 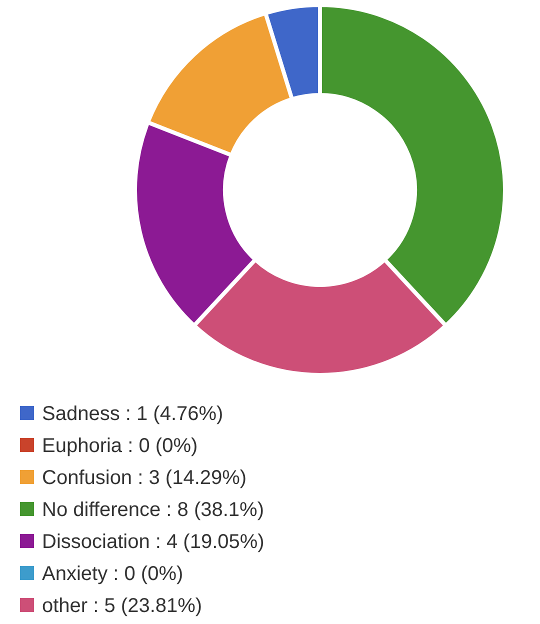 What do you see at coordinates (153, 542) in the screenshot?
I see `legend-label: Dissociation : 4 (19.05%)` at bounding box center [153, 542].